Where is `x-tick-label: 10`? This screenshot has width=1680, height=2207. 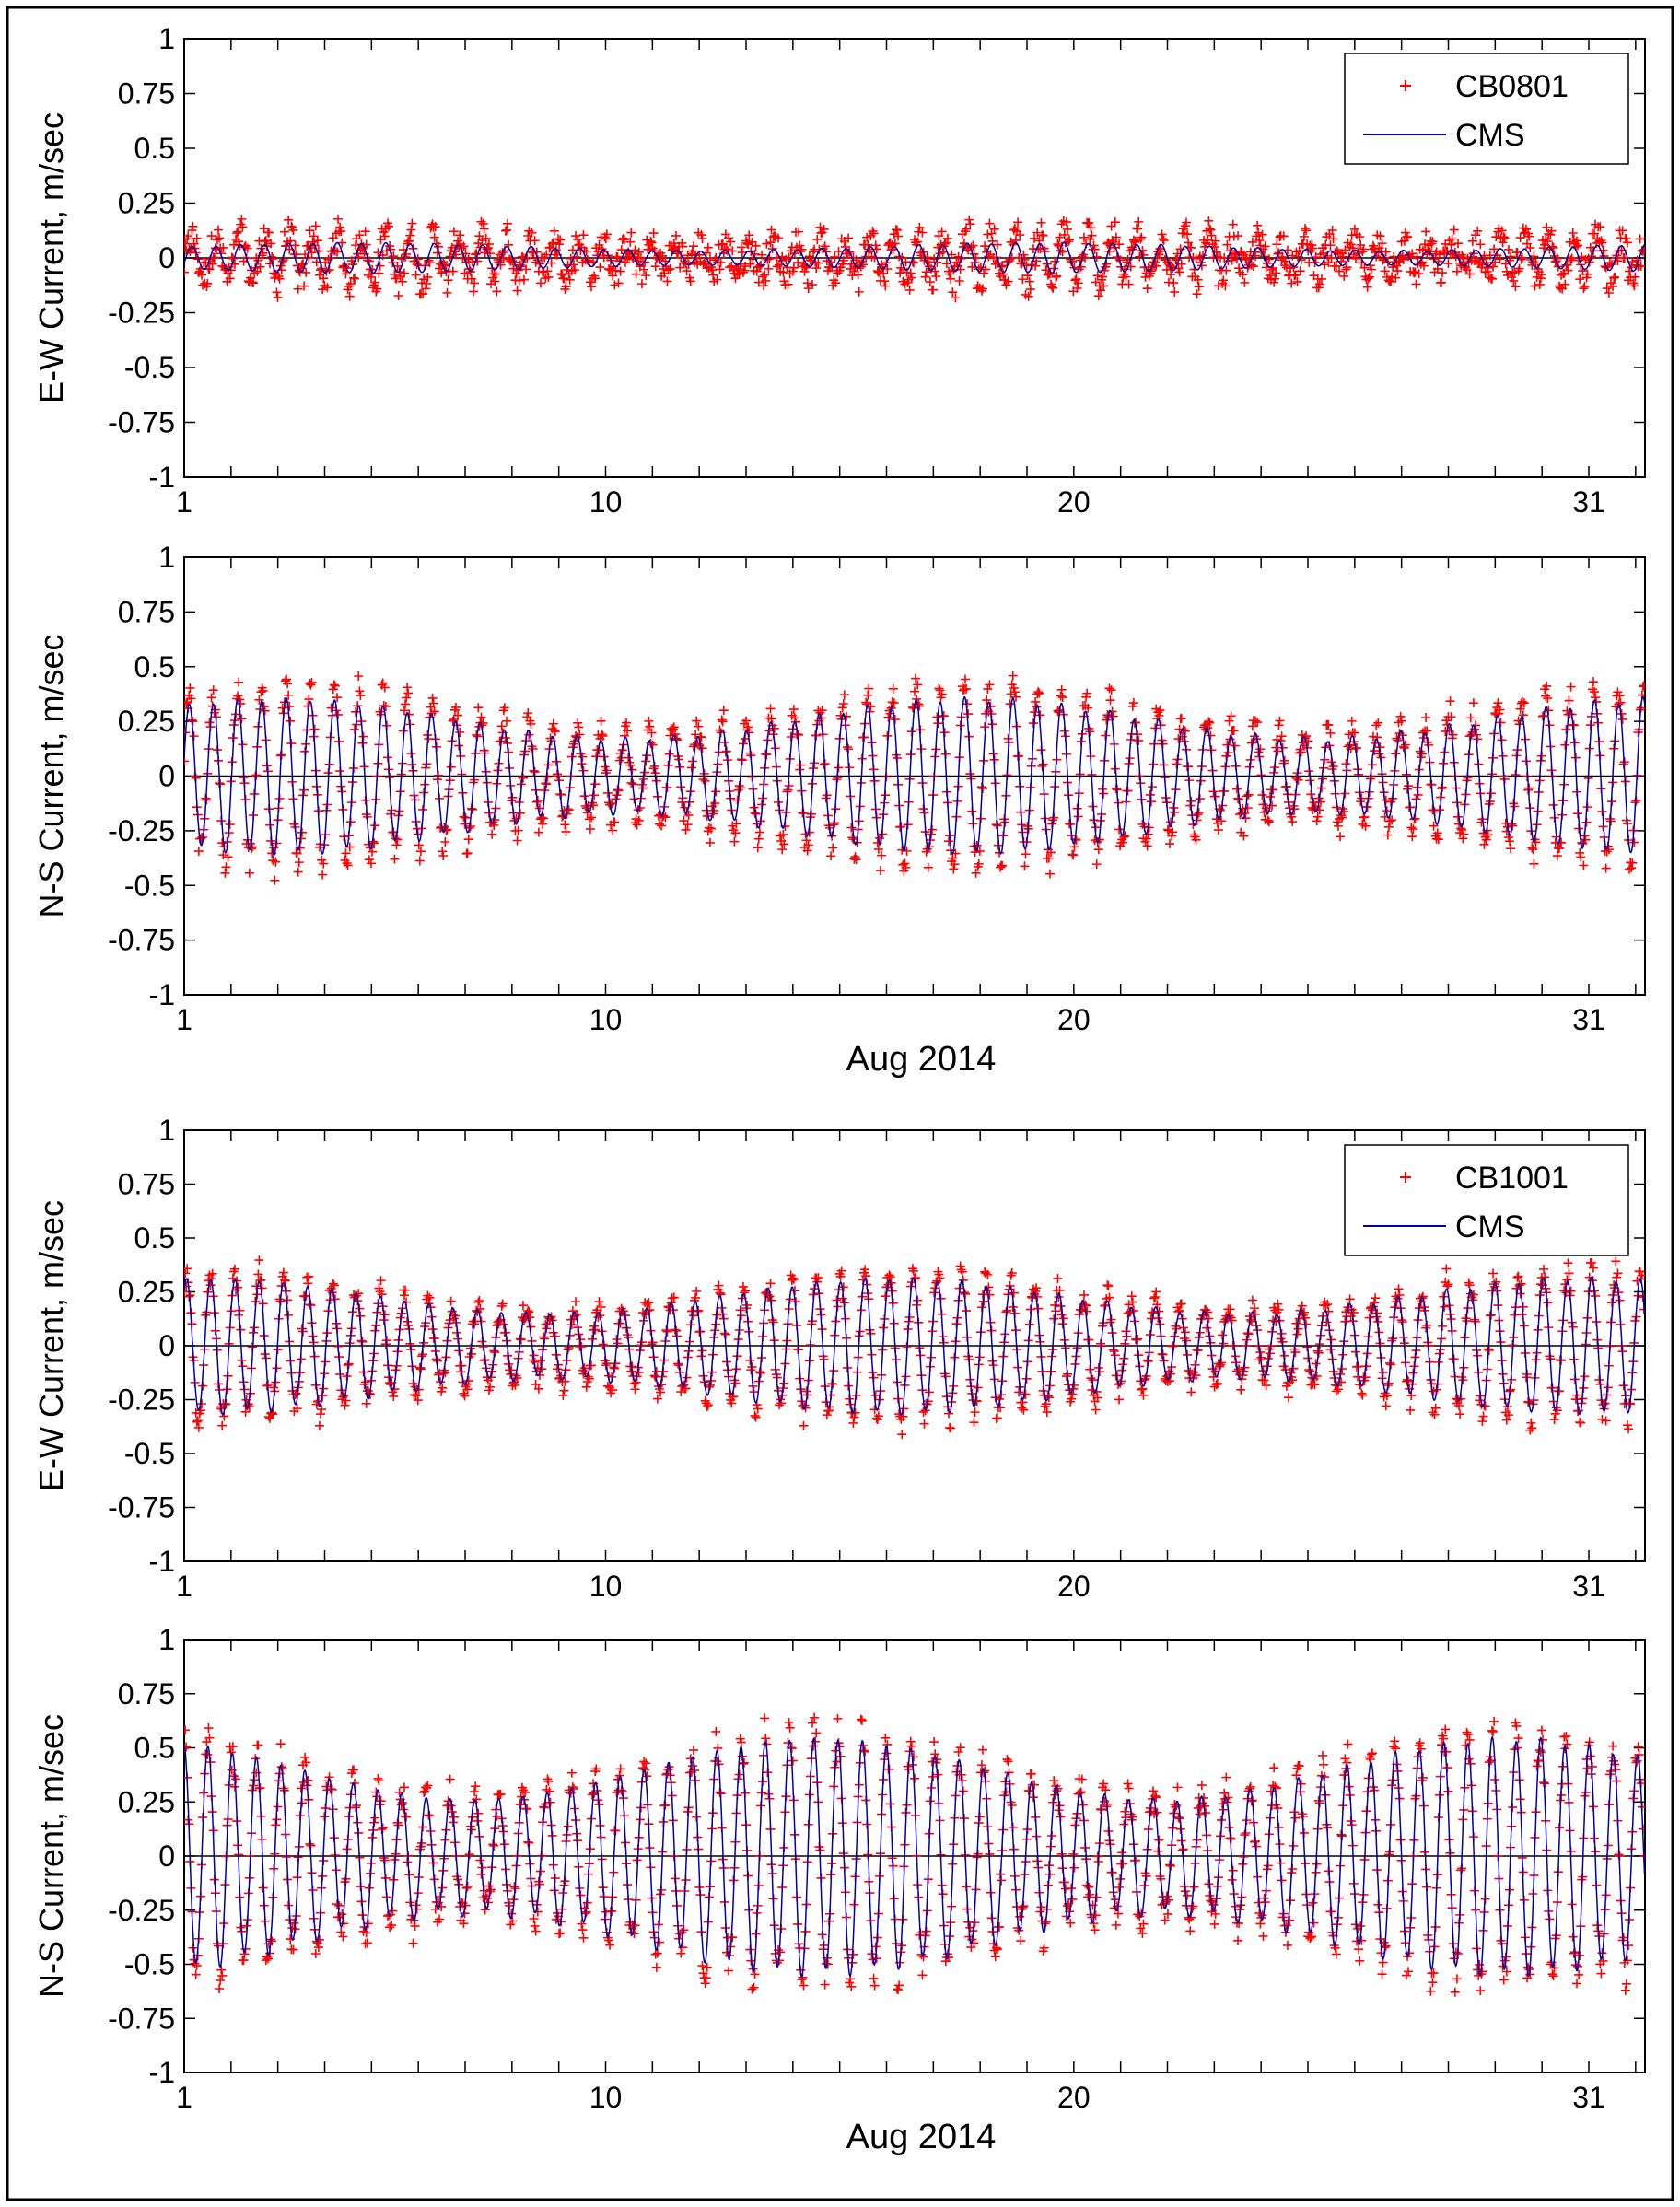
x-tick-label: 10 is located at coordinates (606, 502).